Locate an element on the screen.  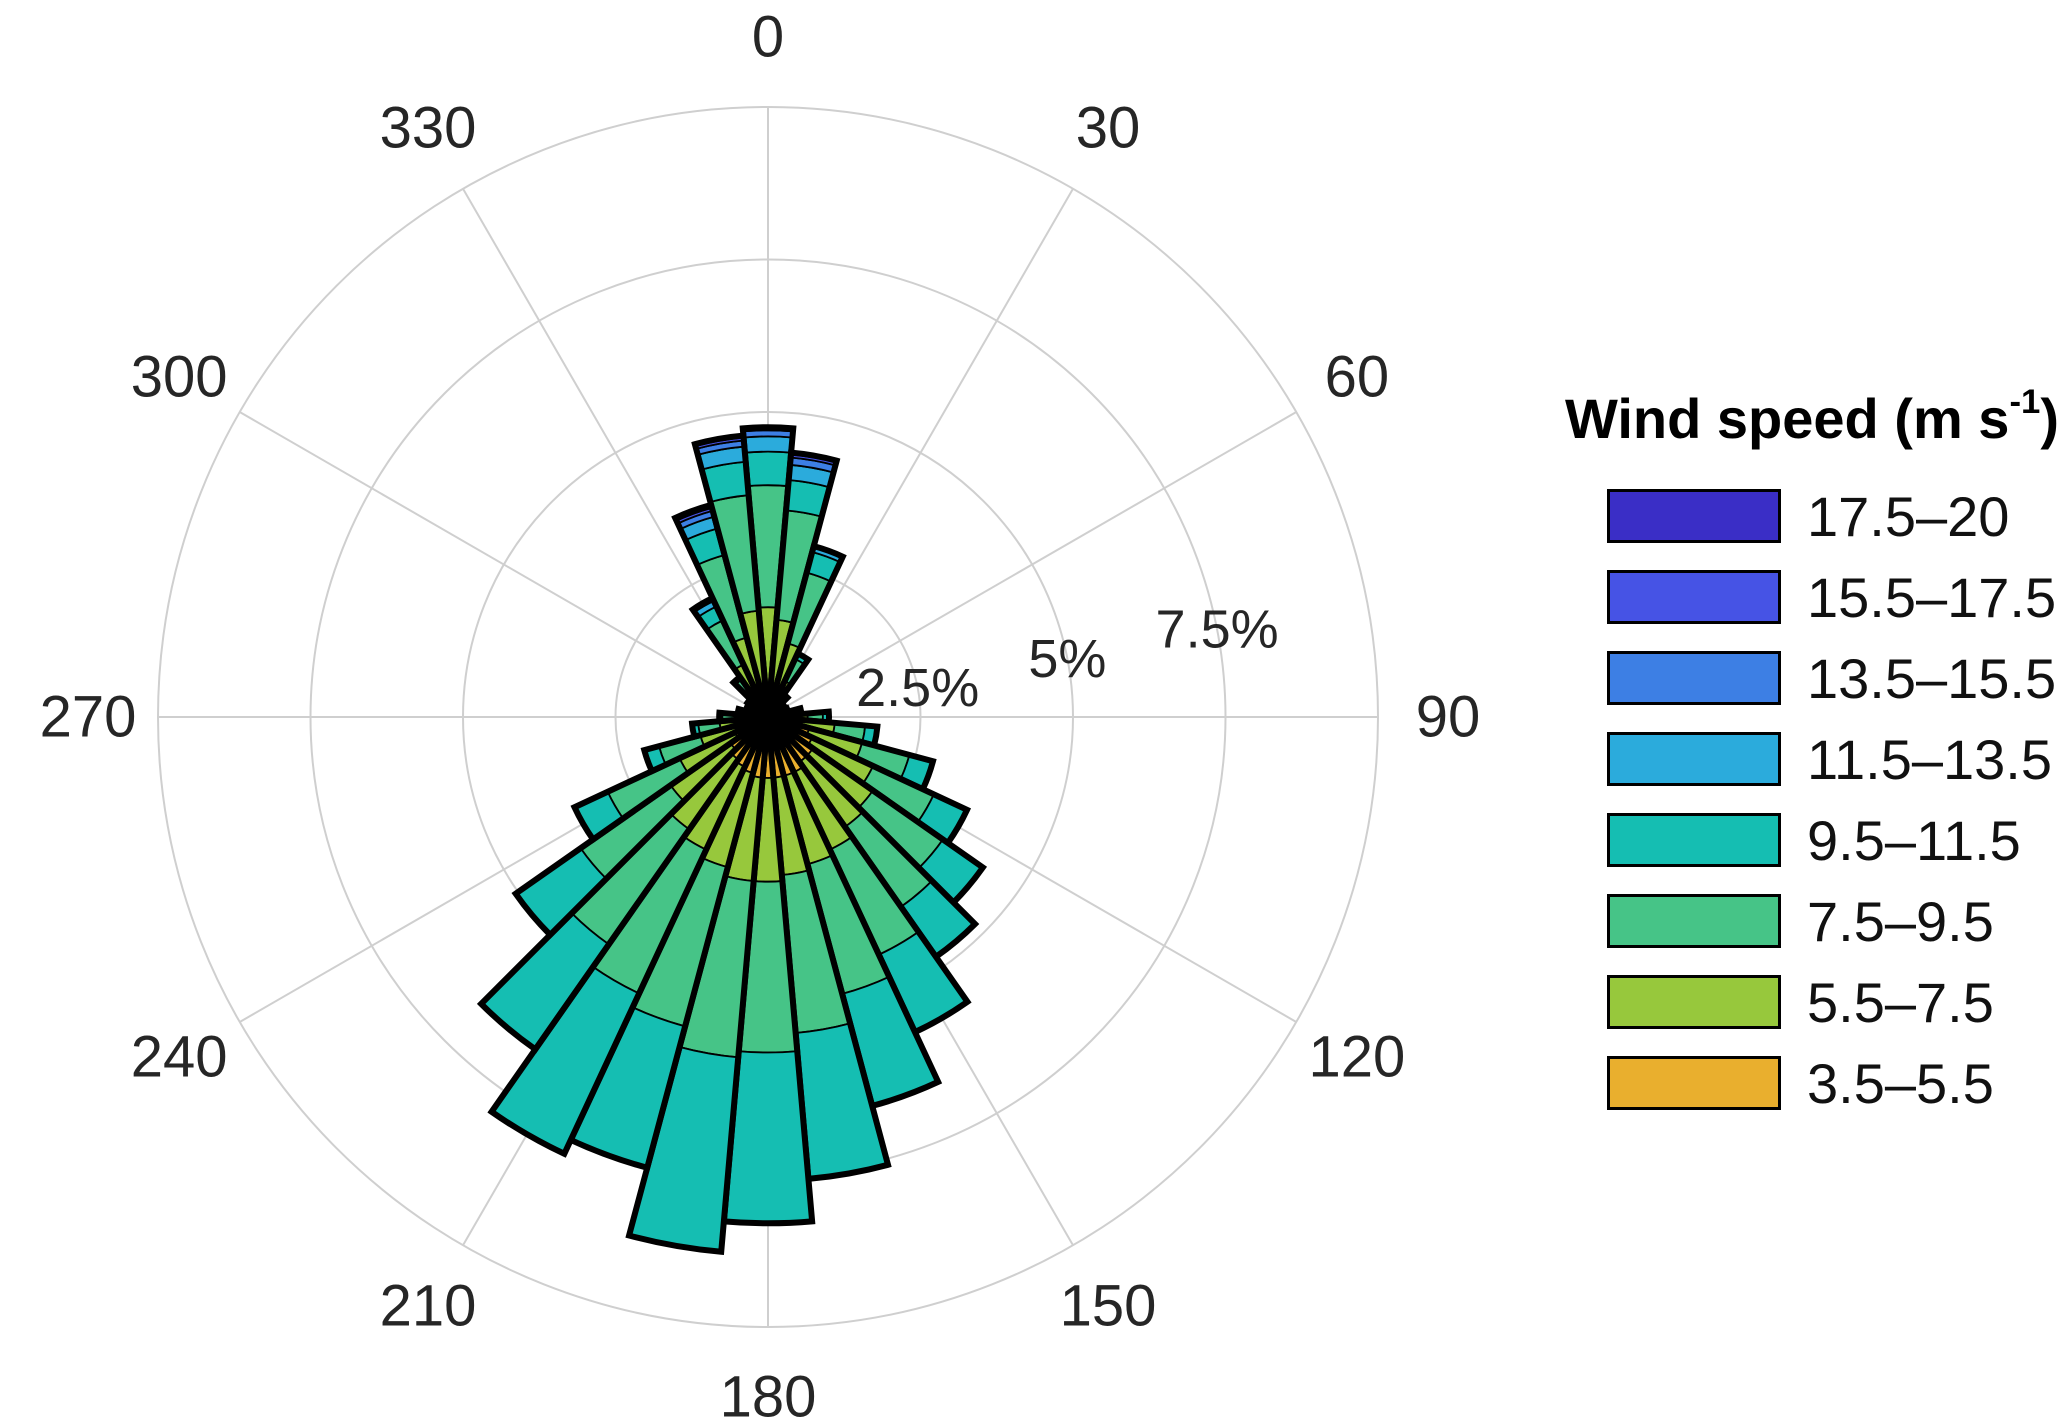
legend-item-label: 15.5–17.5 is located at coordinates (1932, 597).